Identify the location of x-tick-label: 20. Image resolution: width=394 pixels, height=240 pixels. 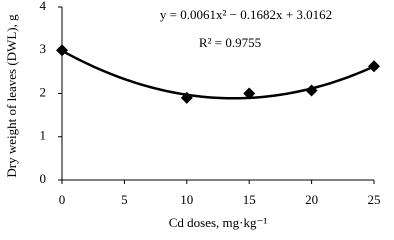
(311, 199).